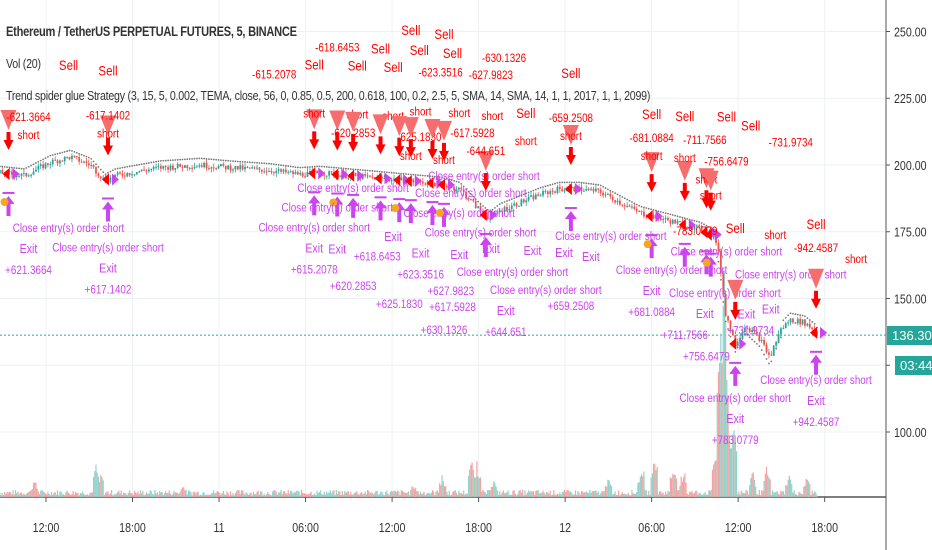 This screenshot has height=550, width=932. What do you see at coordinates (440, 73) in the screenshot?
I see `sell-pnl-label: -623.3516` at bounding box center [440, 73].